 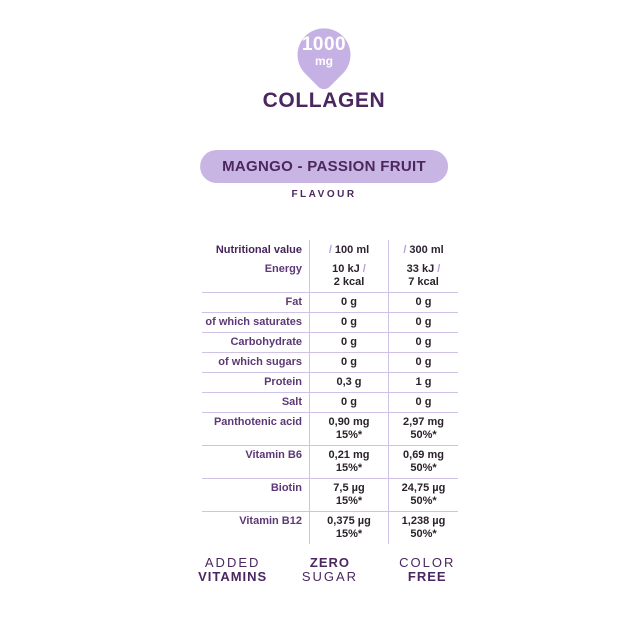 I want to click on row-value-100: 0,21 mg 15%*, so click(x=349, y=462).